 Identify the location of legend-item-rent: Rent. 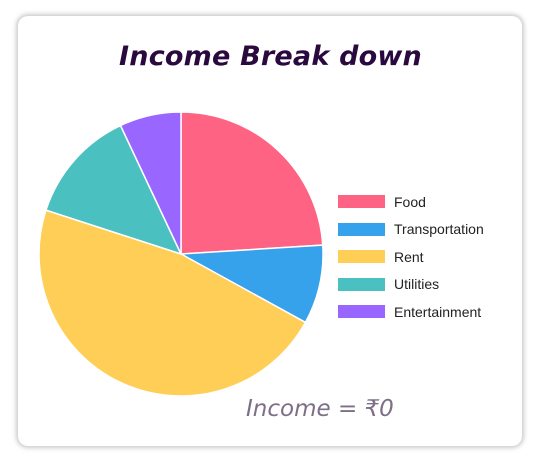
(411, 257).